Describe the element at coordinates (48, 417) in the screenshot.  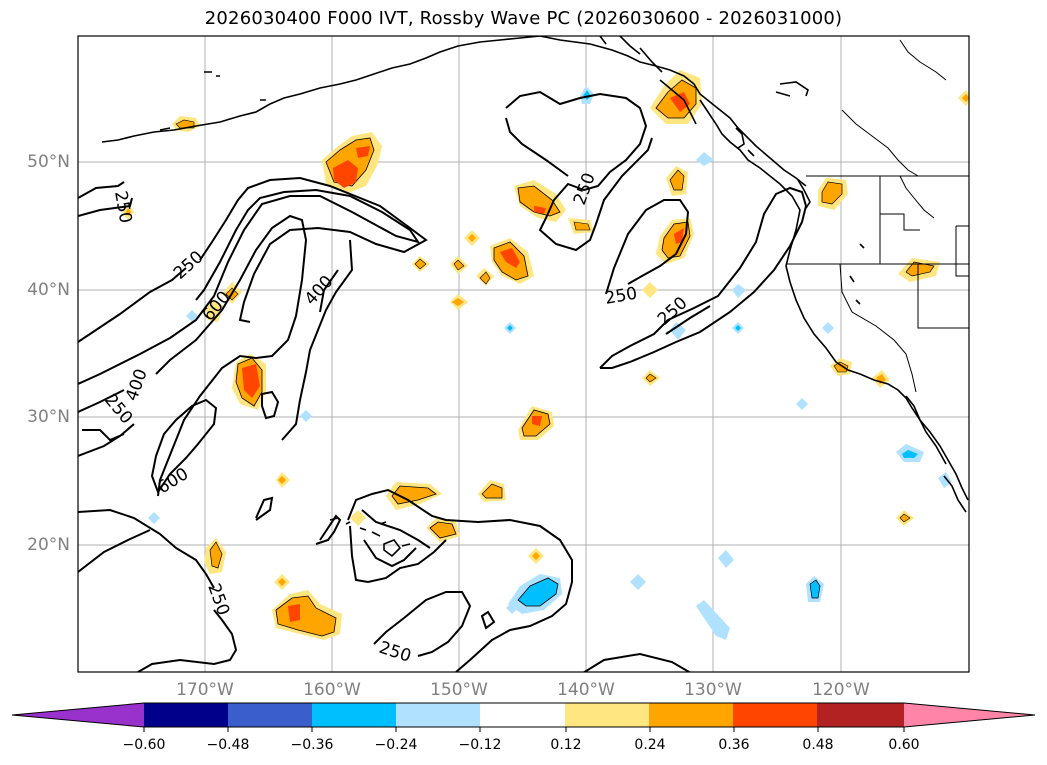
I see `lat-label-30n: 30°N` at that location.